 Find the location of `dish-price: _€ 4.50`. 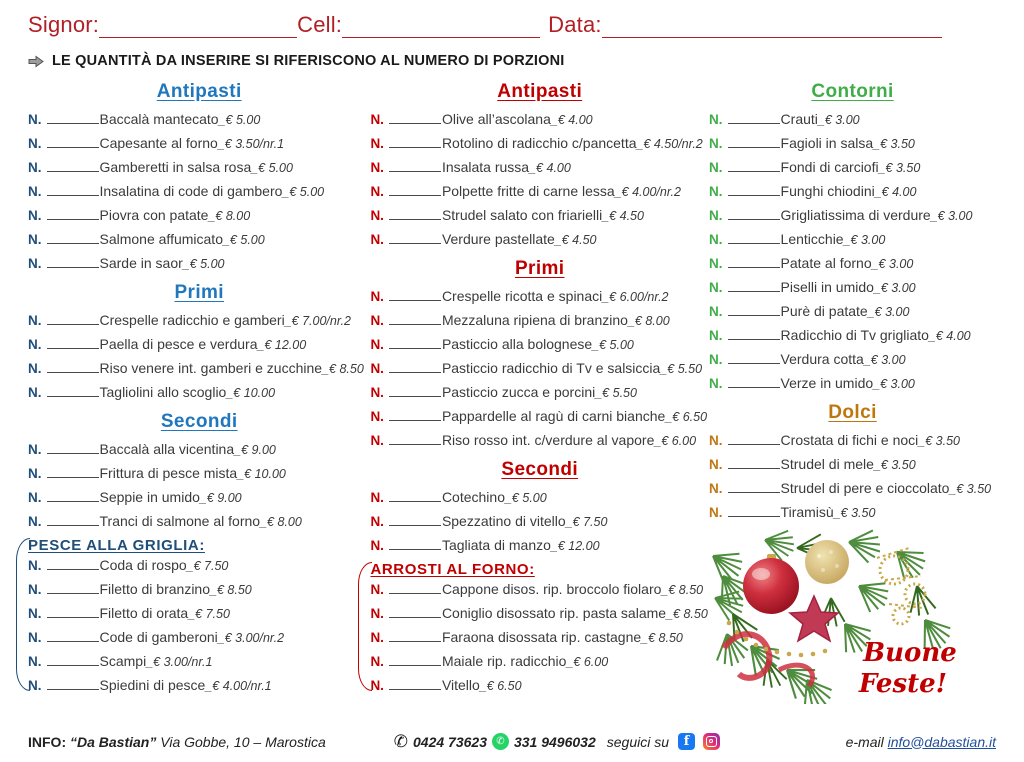

dish-price: _€ 4.50 is located at coordinates (623, 216).